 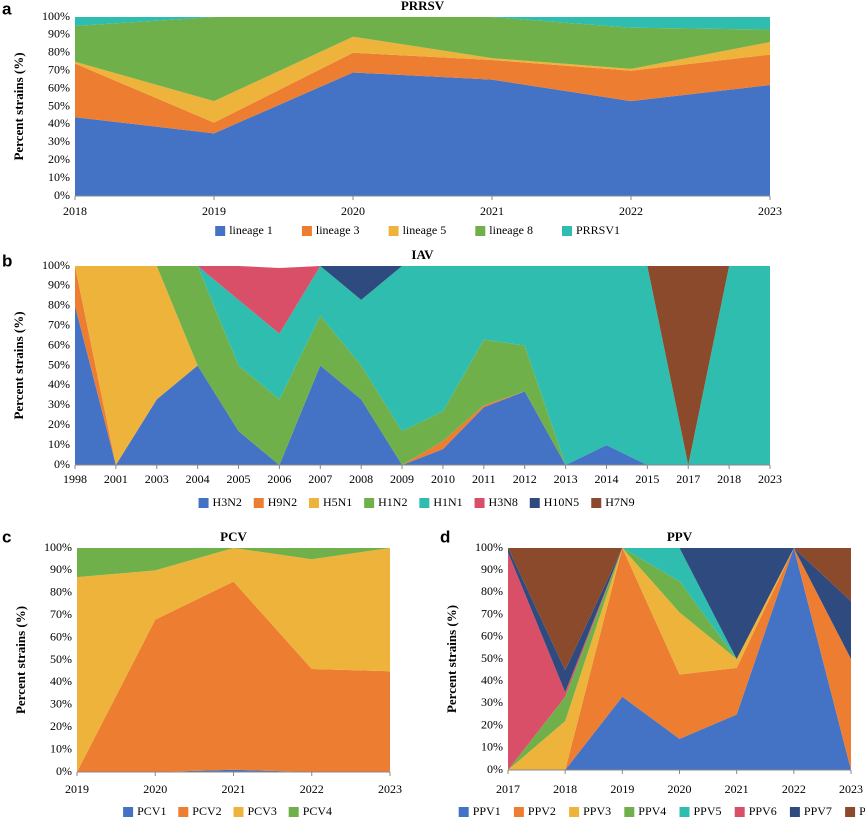 I want to click on panel-label: d, so click(x=445, y=536).